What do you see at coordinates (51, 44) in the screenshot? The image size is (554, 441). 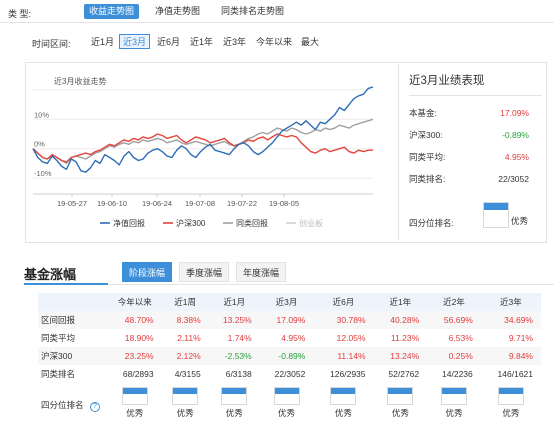 I see `time-range-label: 时间区间:` at bounding box center [51, 44].